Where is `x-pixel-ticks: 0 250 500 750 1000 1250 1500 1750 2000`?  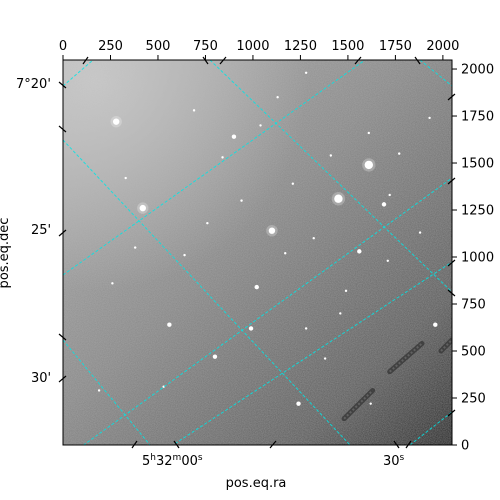 x-pixel-ticks: 0 250 500 750 1000 1250 1500 1750 2000 is located at coordinates (259, 49).